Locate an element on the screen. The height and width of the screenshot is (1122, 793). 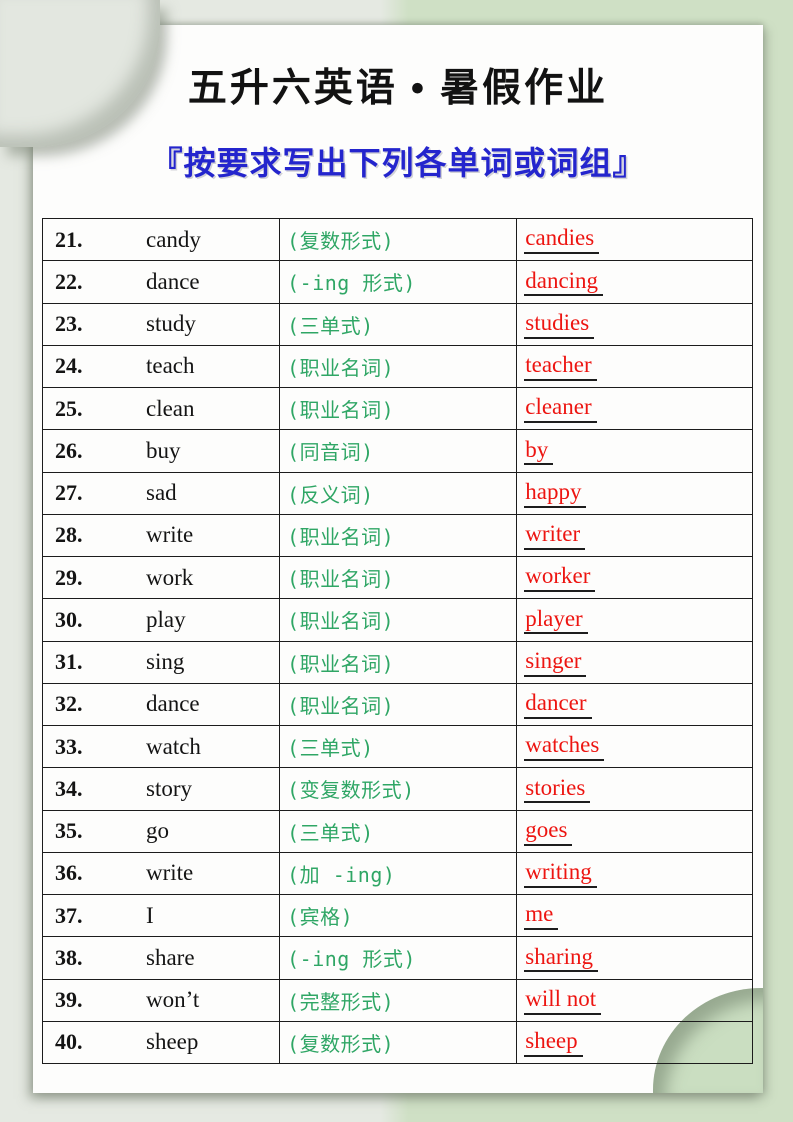
answer-text: worker is located at coordinates (560, 577).